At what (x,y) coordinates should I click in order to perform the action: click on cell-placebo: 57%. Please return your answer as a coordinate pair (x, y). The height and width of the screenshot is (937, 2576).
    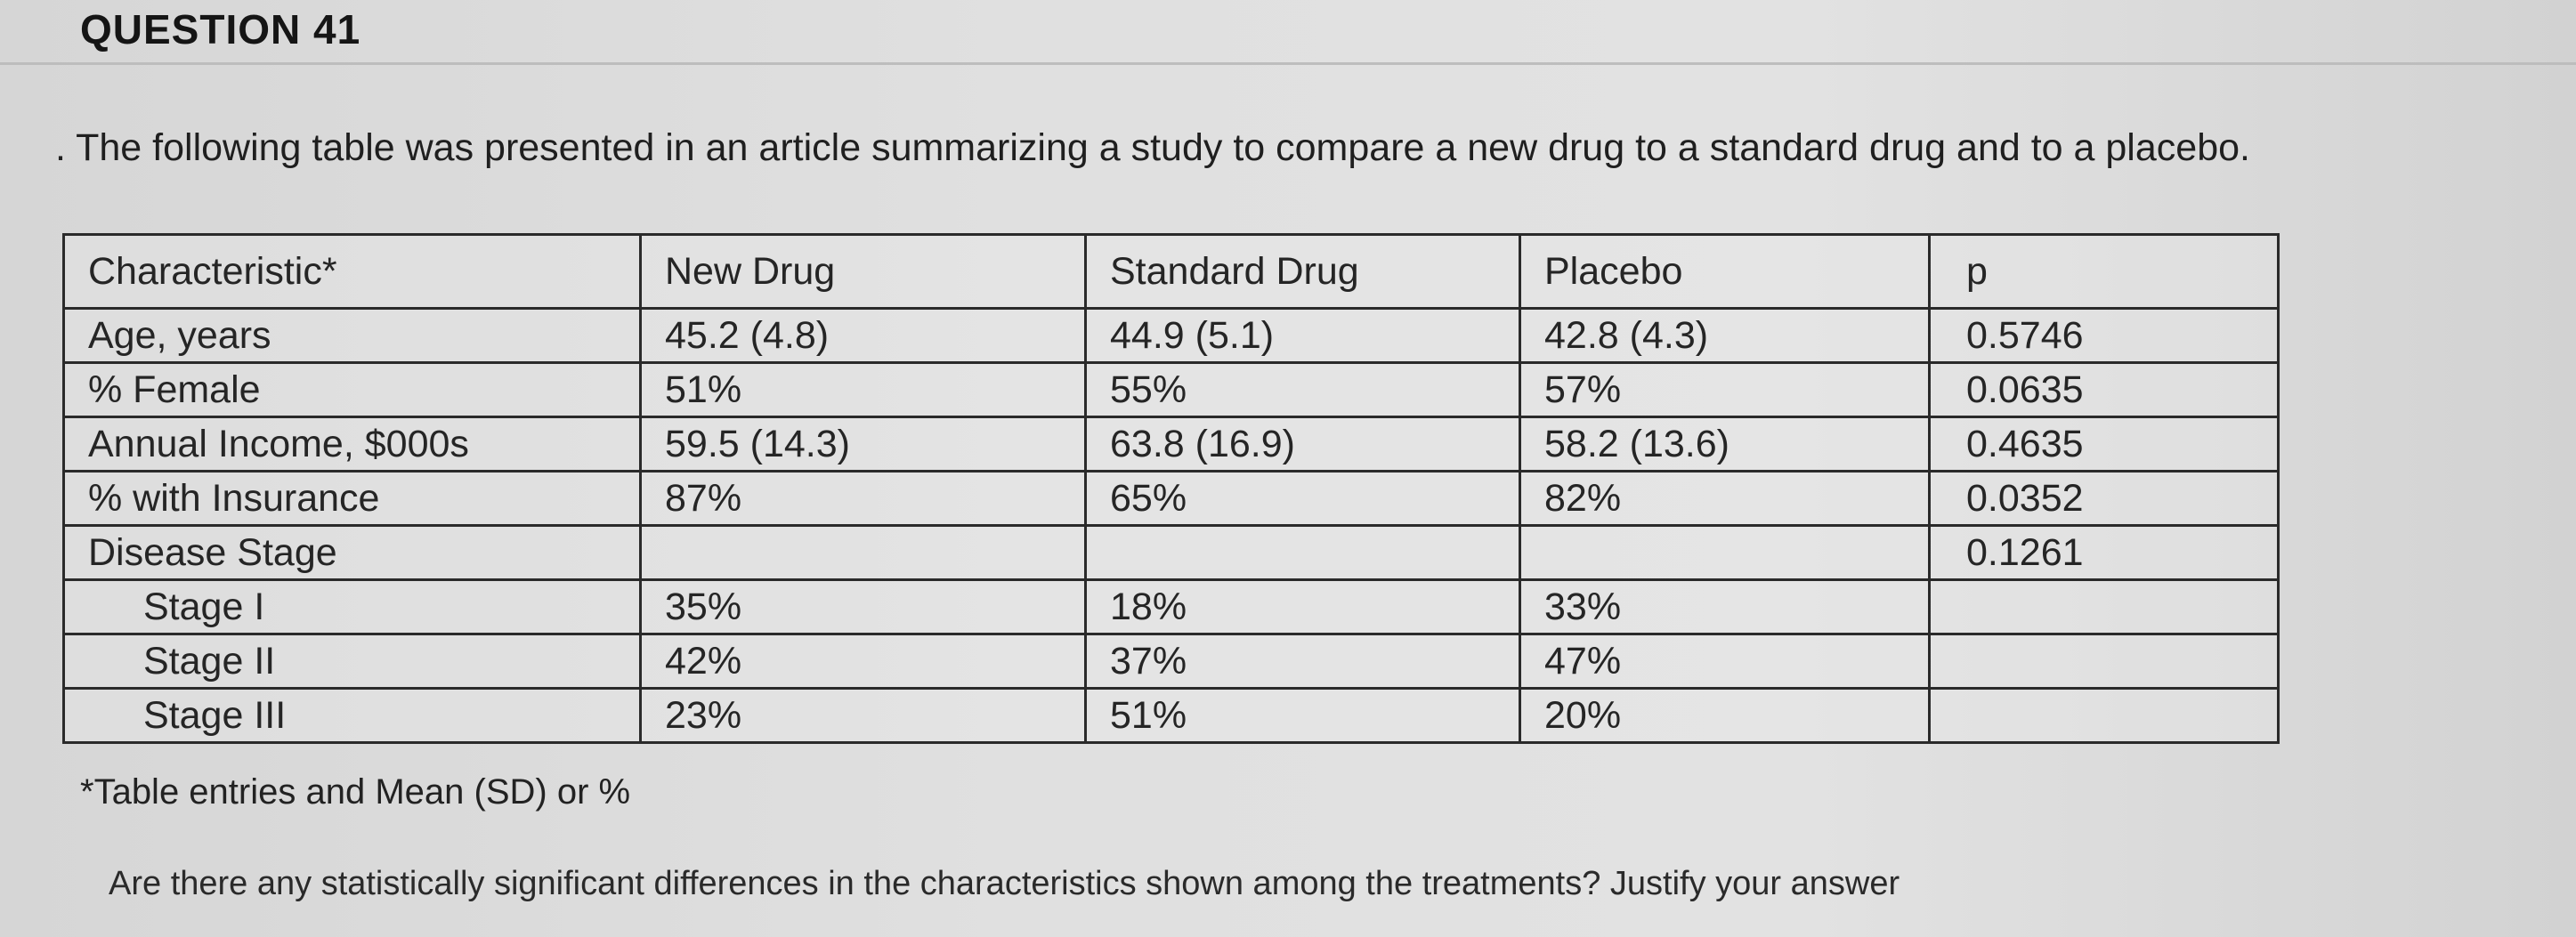
    Looking at the image, I should click on (1725, 389).